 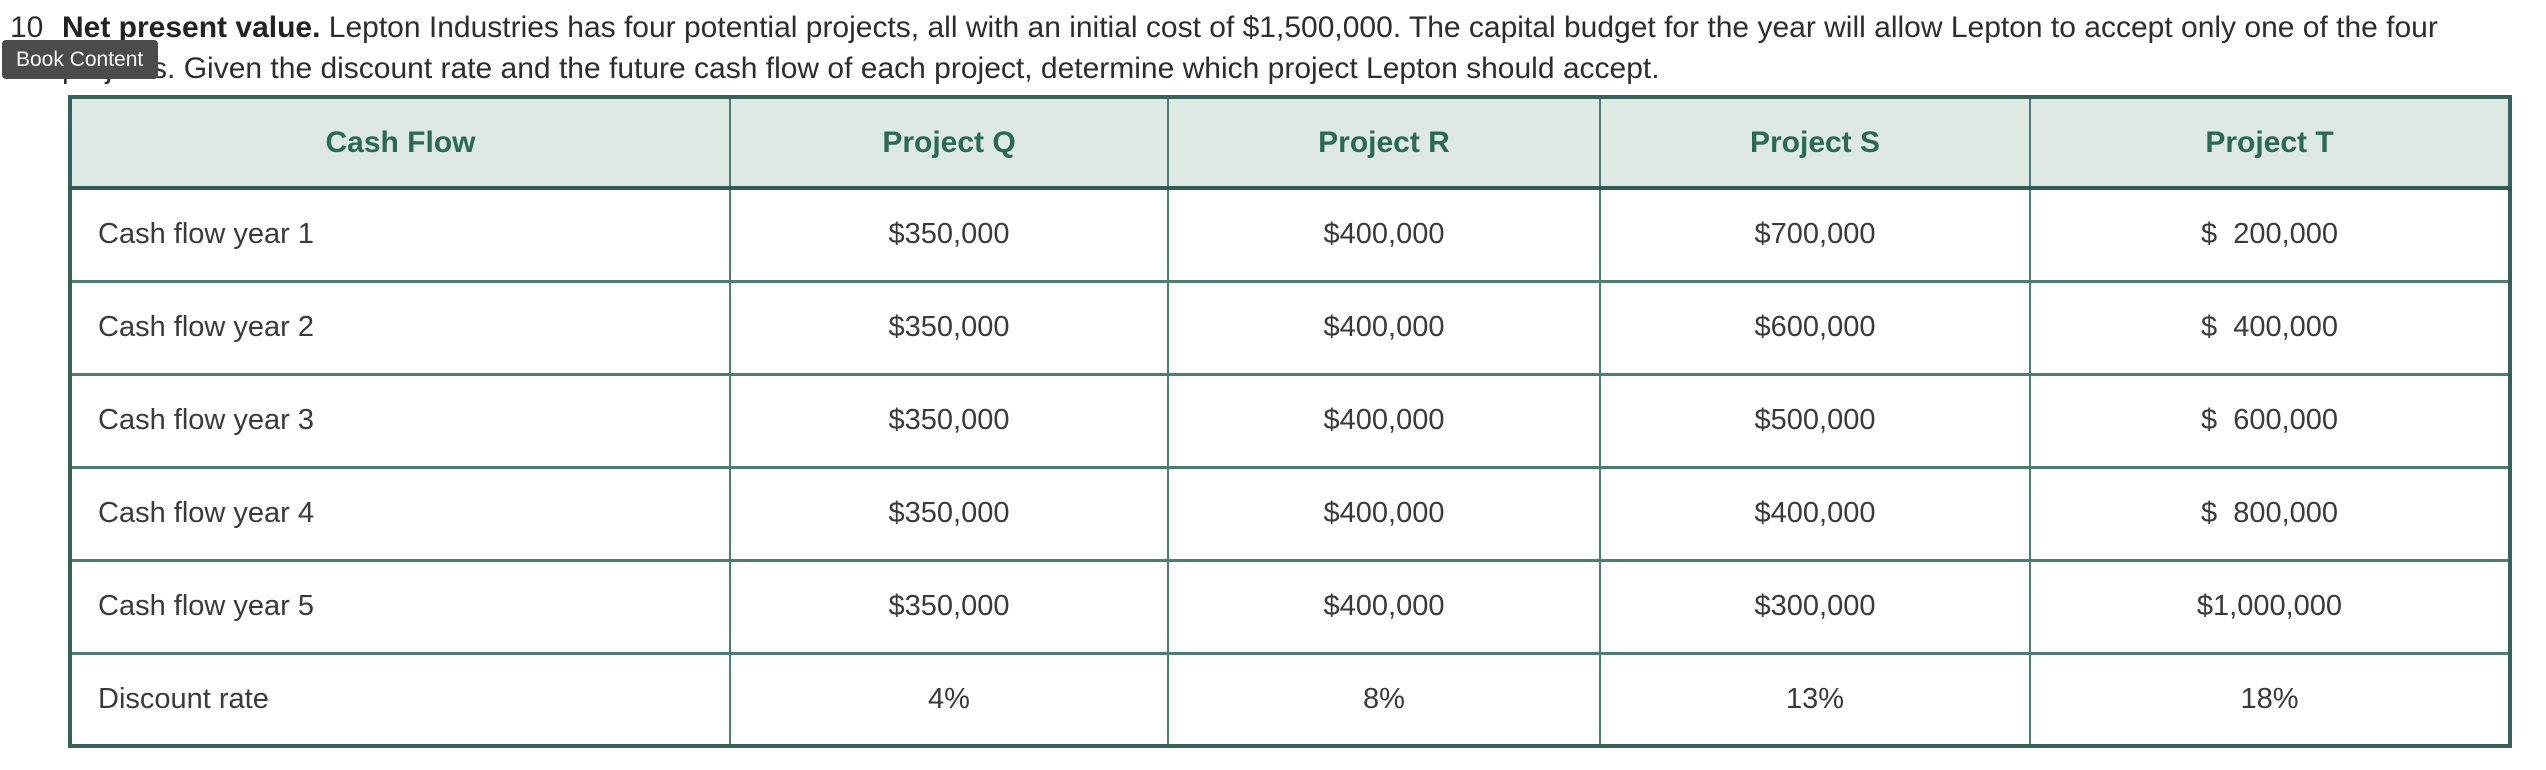 What do you see at coordinates (2270, 143) in the screenshot?
I see `col-header-project-t: Project T` at bounding box center [2270, 143].